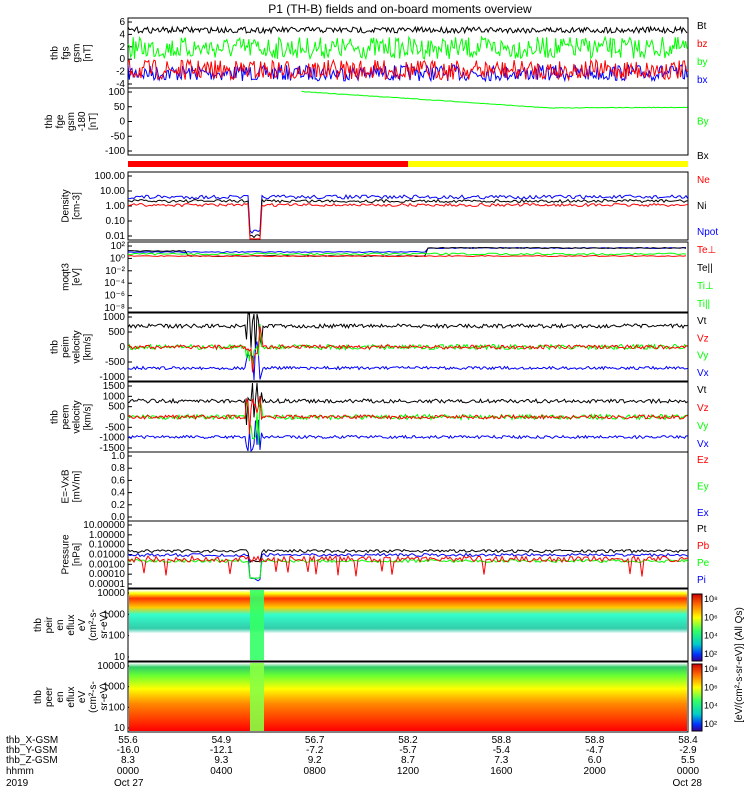 Image resolution: width=750 pixels, height=800 pixels. Describe the element at coordinates (707, 232) in the screenshot. I see `legend-Npot: Npot` at that location.